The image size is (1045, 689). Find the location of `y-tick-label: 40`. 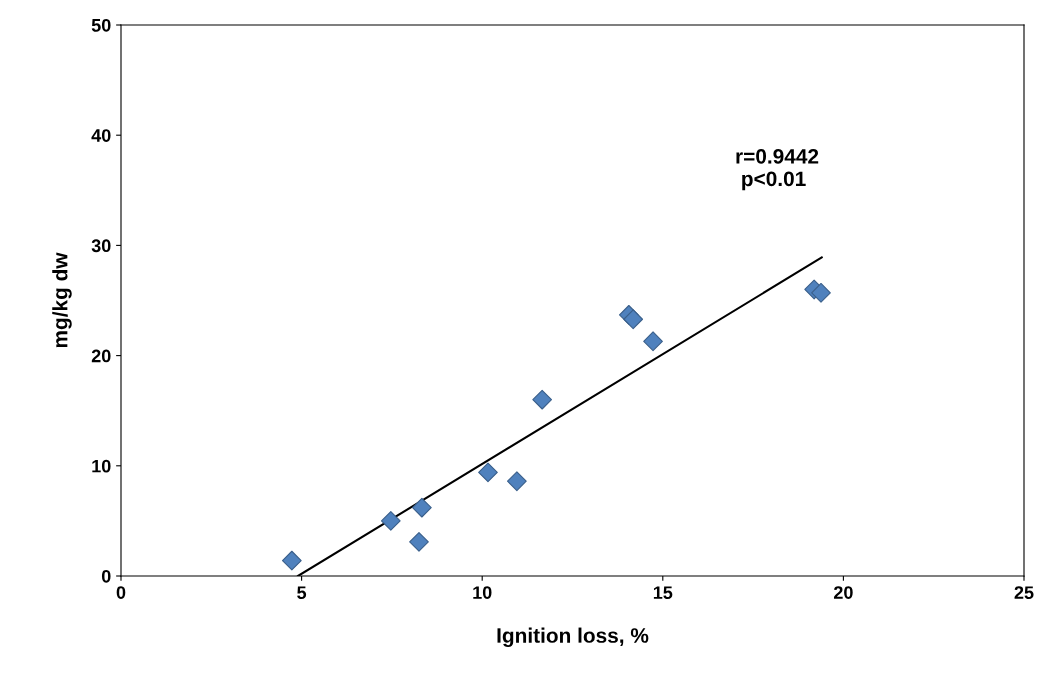

y-tick-label: 40 is located at coordinates (101, 135).